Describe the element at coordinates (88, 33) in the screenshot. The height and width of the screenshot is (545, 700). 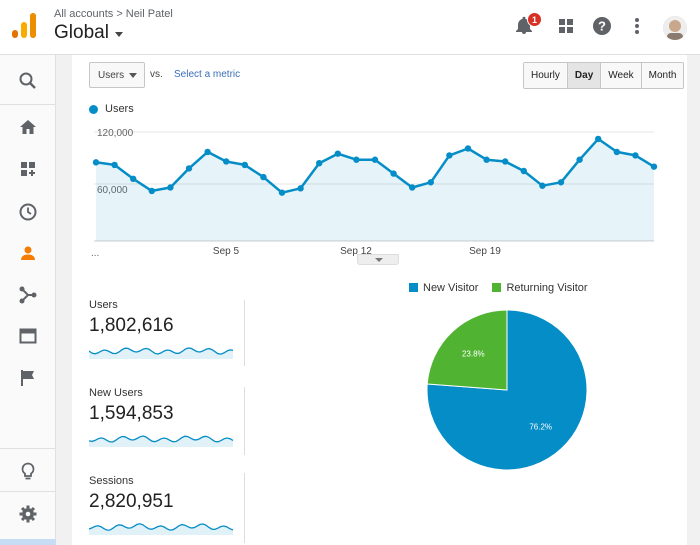
I see `view-selector: Global` at that location.